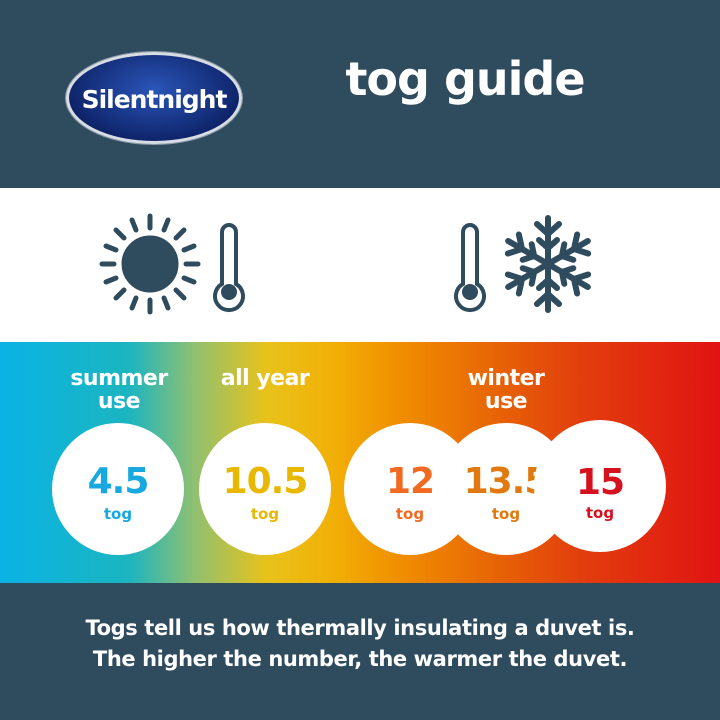 The width and height of the screenshot is (720, 720). What do you see at coordinates (506, 378) in the screenshot?
I see `category-label: winter` at bounding box center [506, 378].